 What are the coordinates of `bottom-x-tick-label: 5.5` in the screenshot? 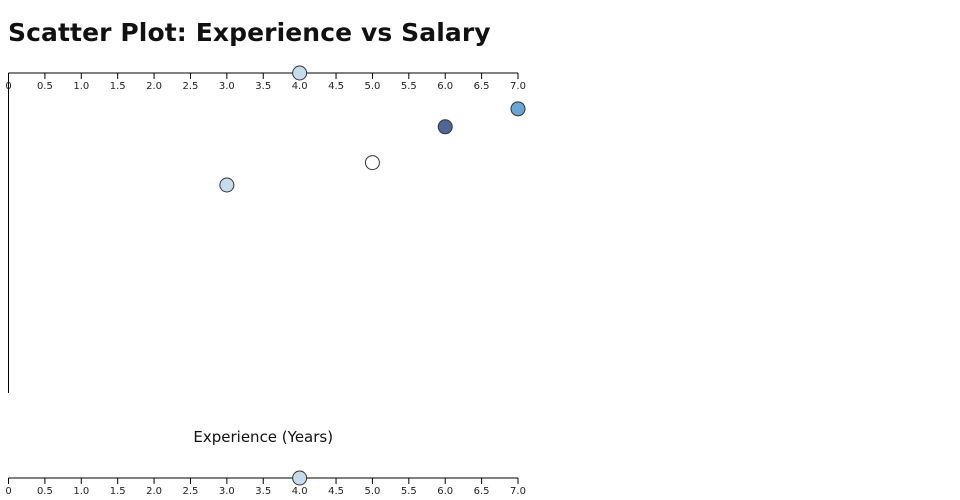 It's located at (409, 491).